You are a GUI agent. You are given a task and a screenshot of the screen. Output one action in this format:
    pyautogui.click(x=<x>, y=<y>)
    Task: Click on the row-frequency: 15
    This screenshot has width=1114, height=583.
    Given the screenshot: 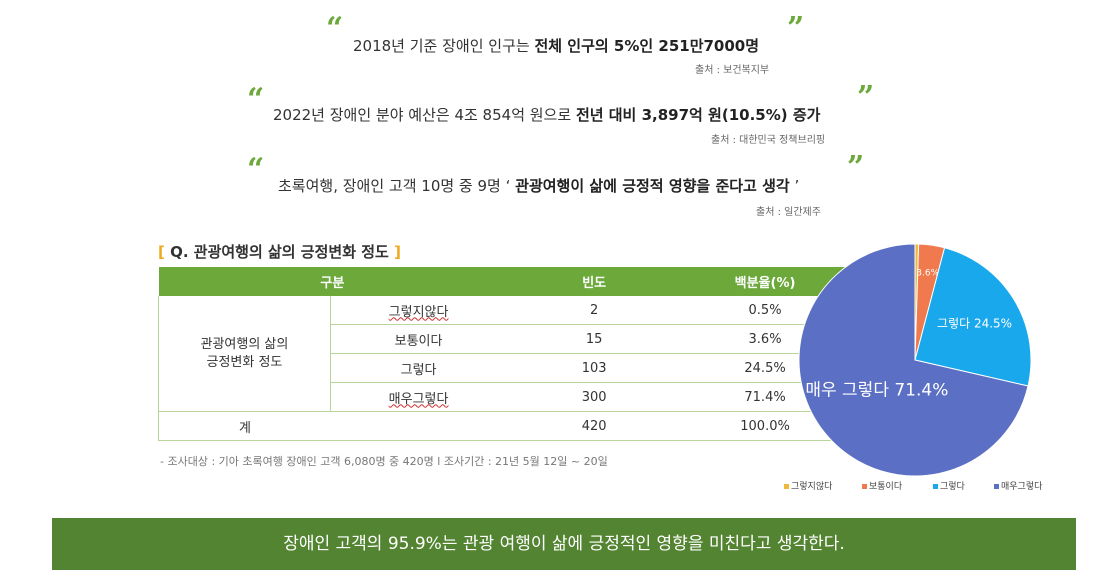 What is the action you would take?
    pyautogui.click(x=594, y=339)
    